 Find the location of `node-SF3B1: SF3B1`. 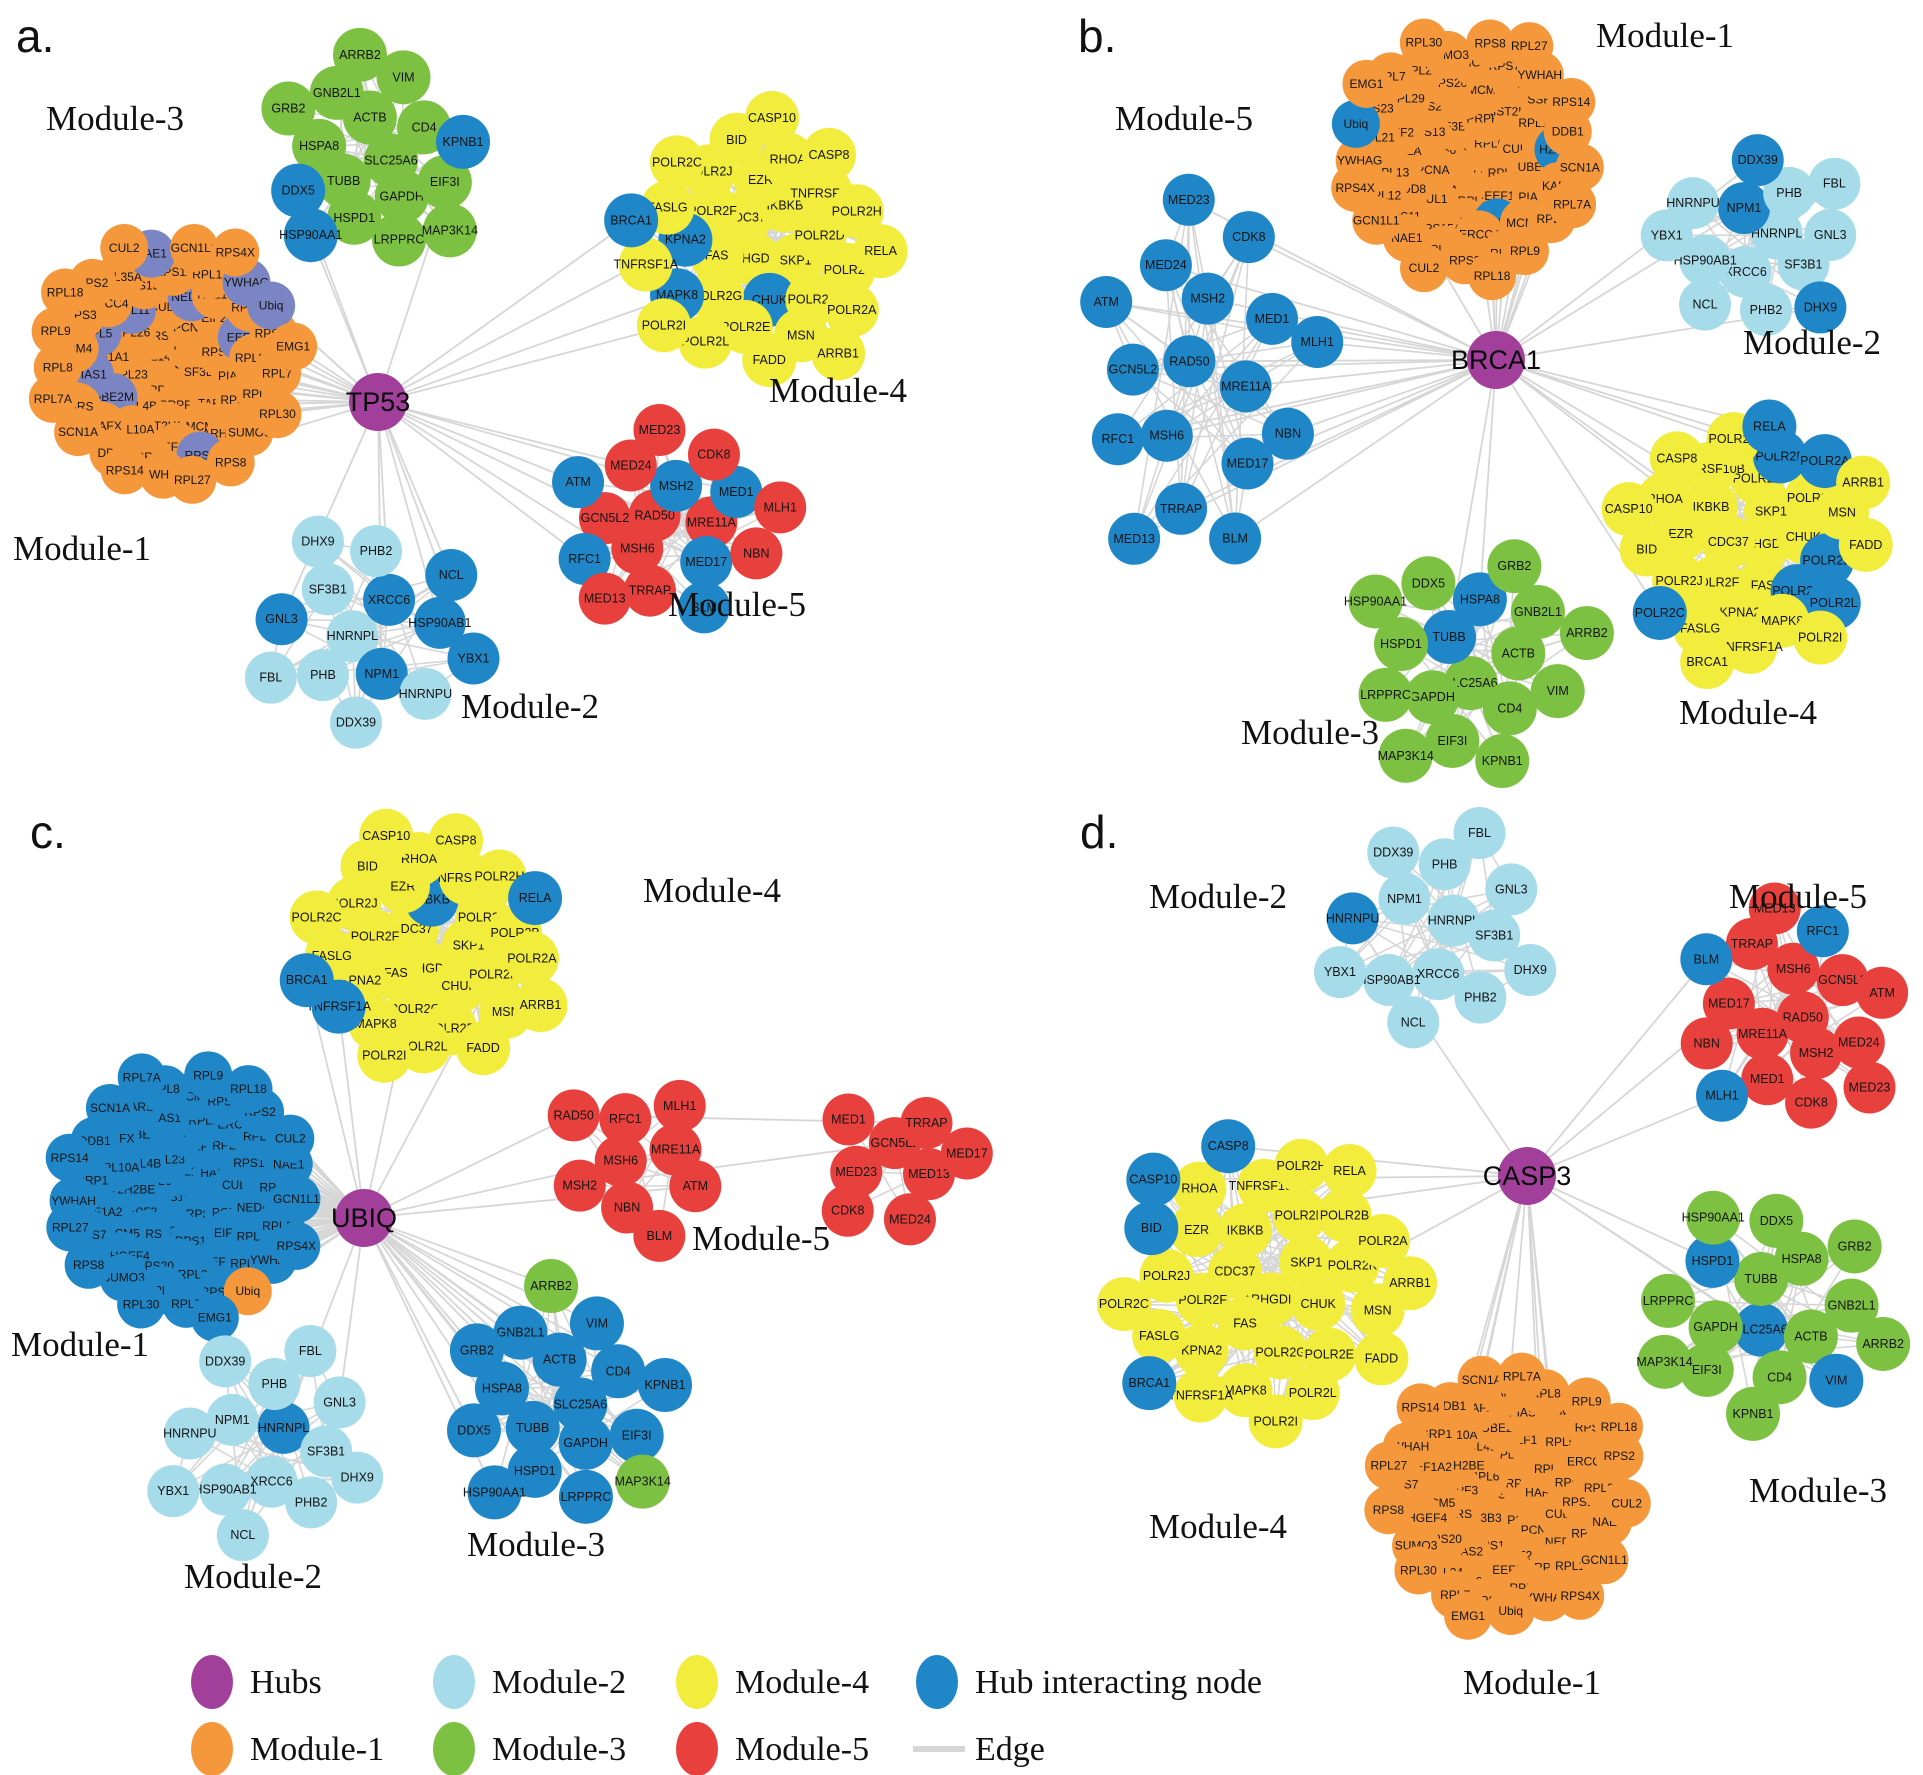

node-SF3B1: SF3B1 is located at coordinates (327, 589).